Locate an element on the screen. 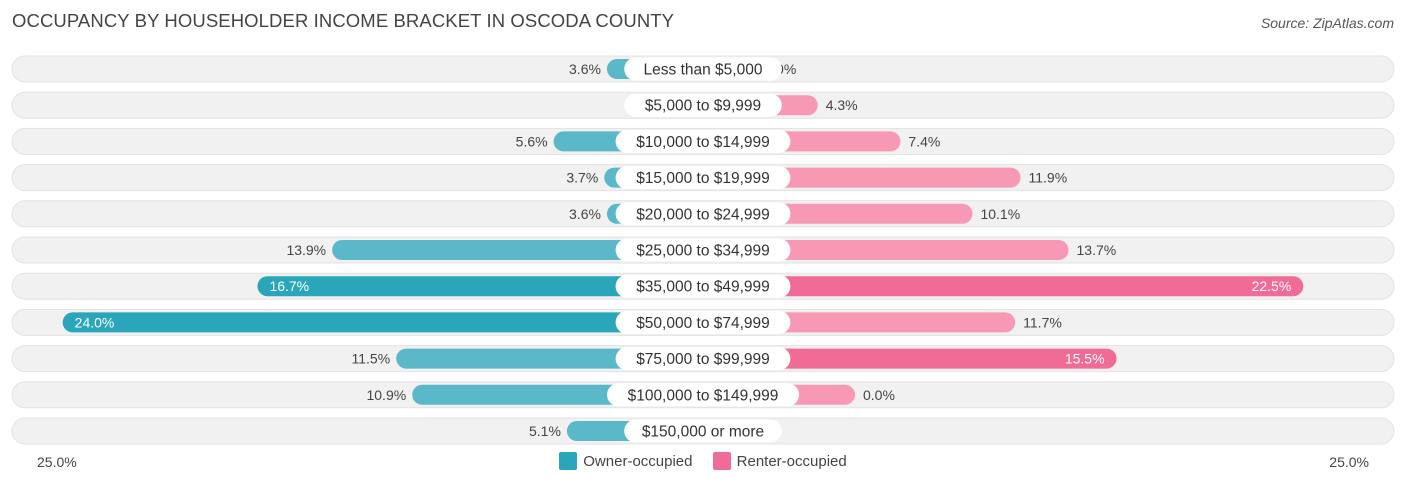 The image size is (1406, 487). legend-swatch-owner is located at coordinates (568, 461).